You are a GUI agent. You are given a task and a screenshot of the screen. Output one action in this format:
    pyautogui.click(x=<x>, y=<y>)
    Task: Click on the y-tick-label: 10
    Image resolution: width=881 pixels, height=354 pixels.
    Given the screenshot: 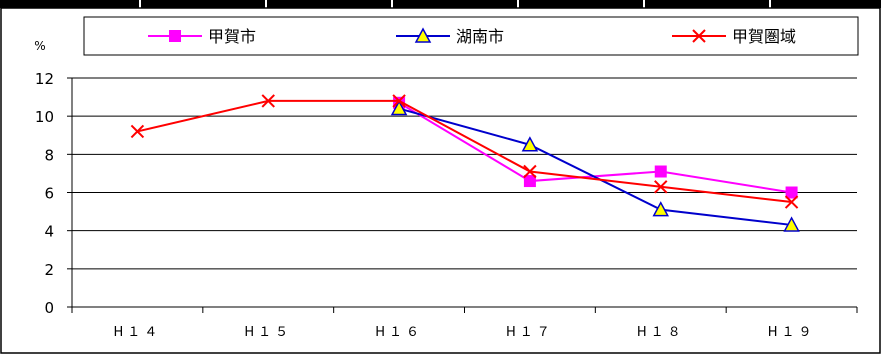 What is the action you would take?
    pyautogui.click(x=44, y=117)
    